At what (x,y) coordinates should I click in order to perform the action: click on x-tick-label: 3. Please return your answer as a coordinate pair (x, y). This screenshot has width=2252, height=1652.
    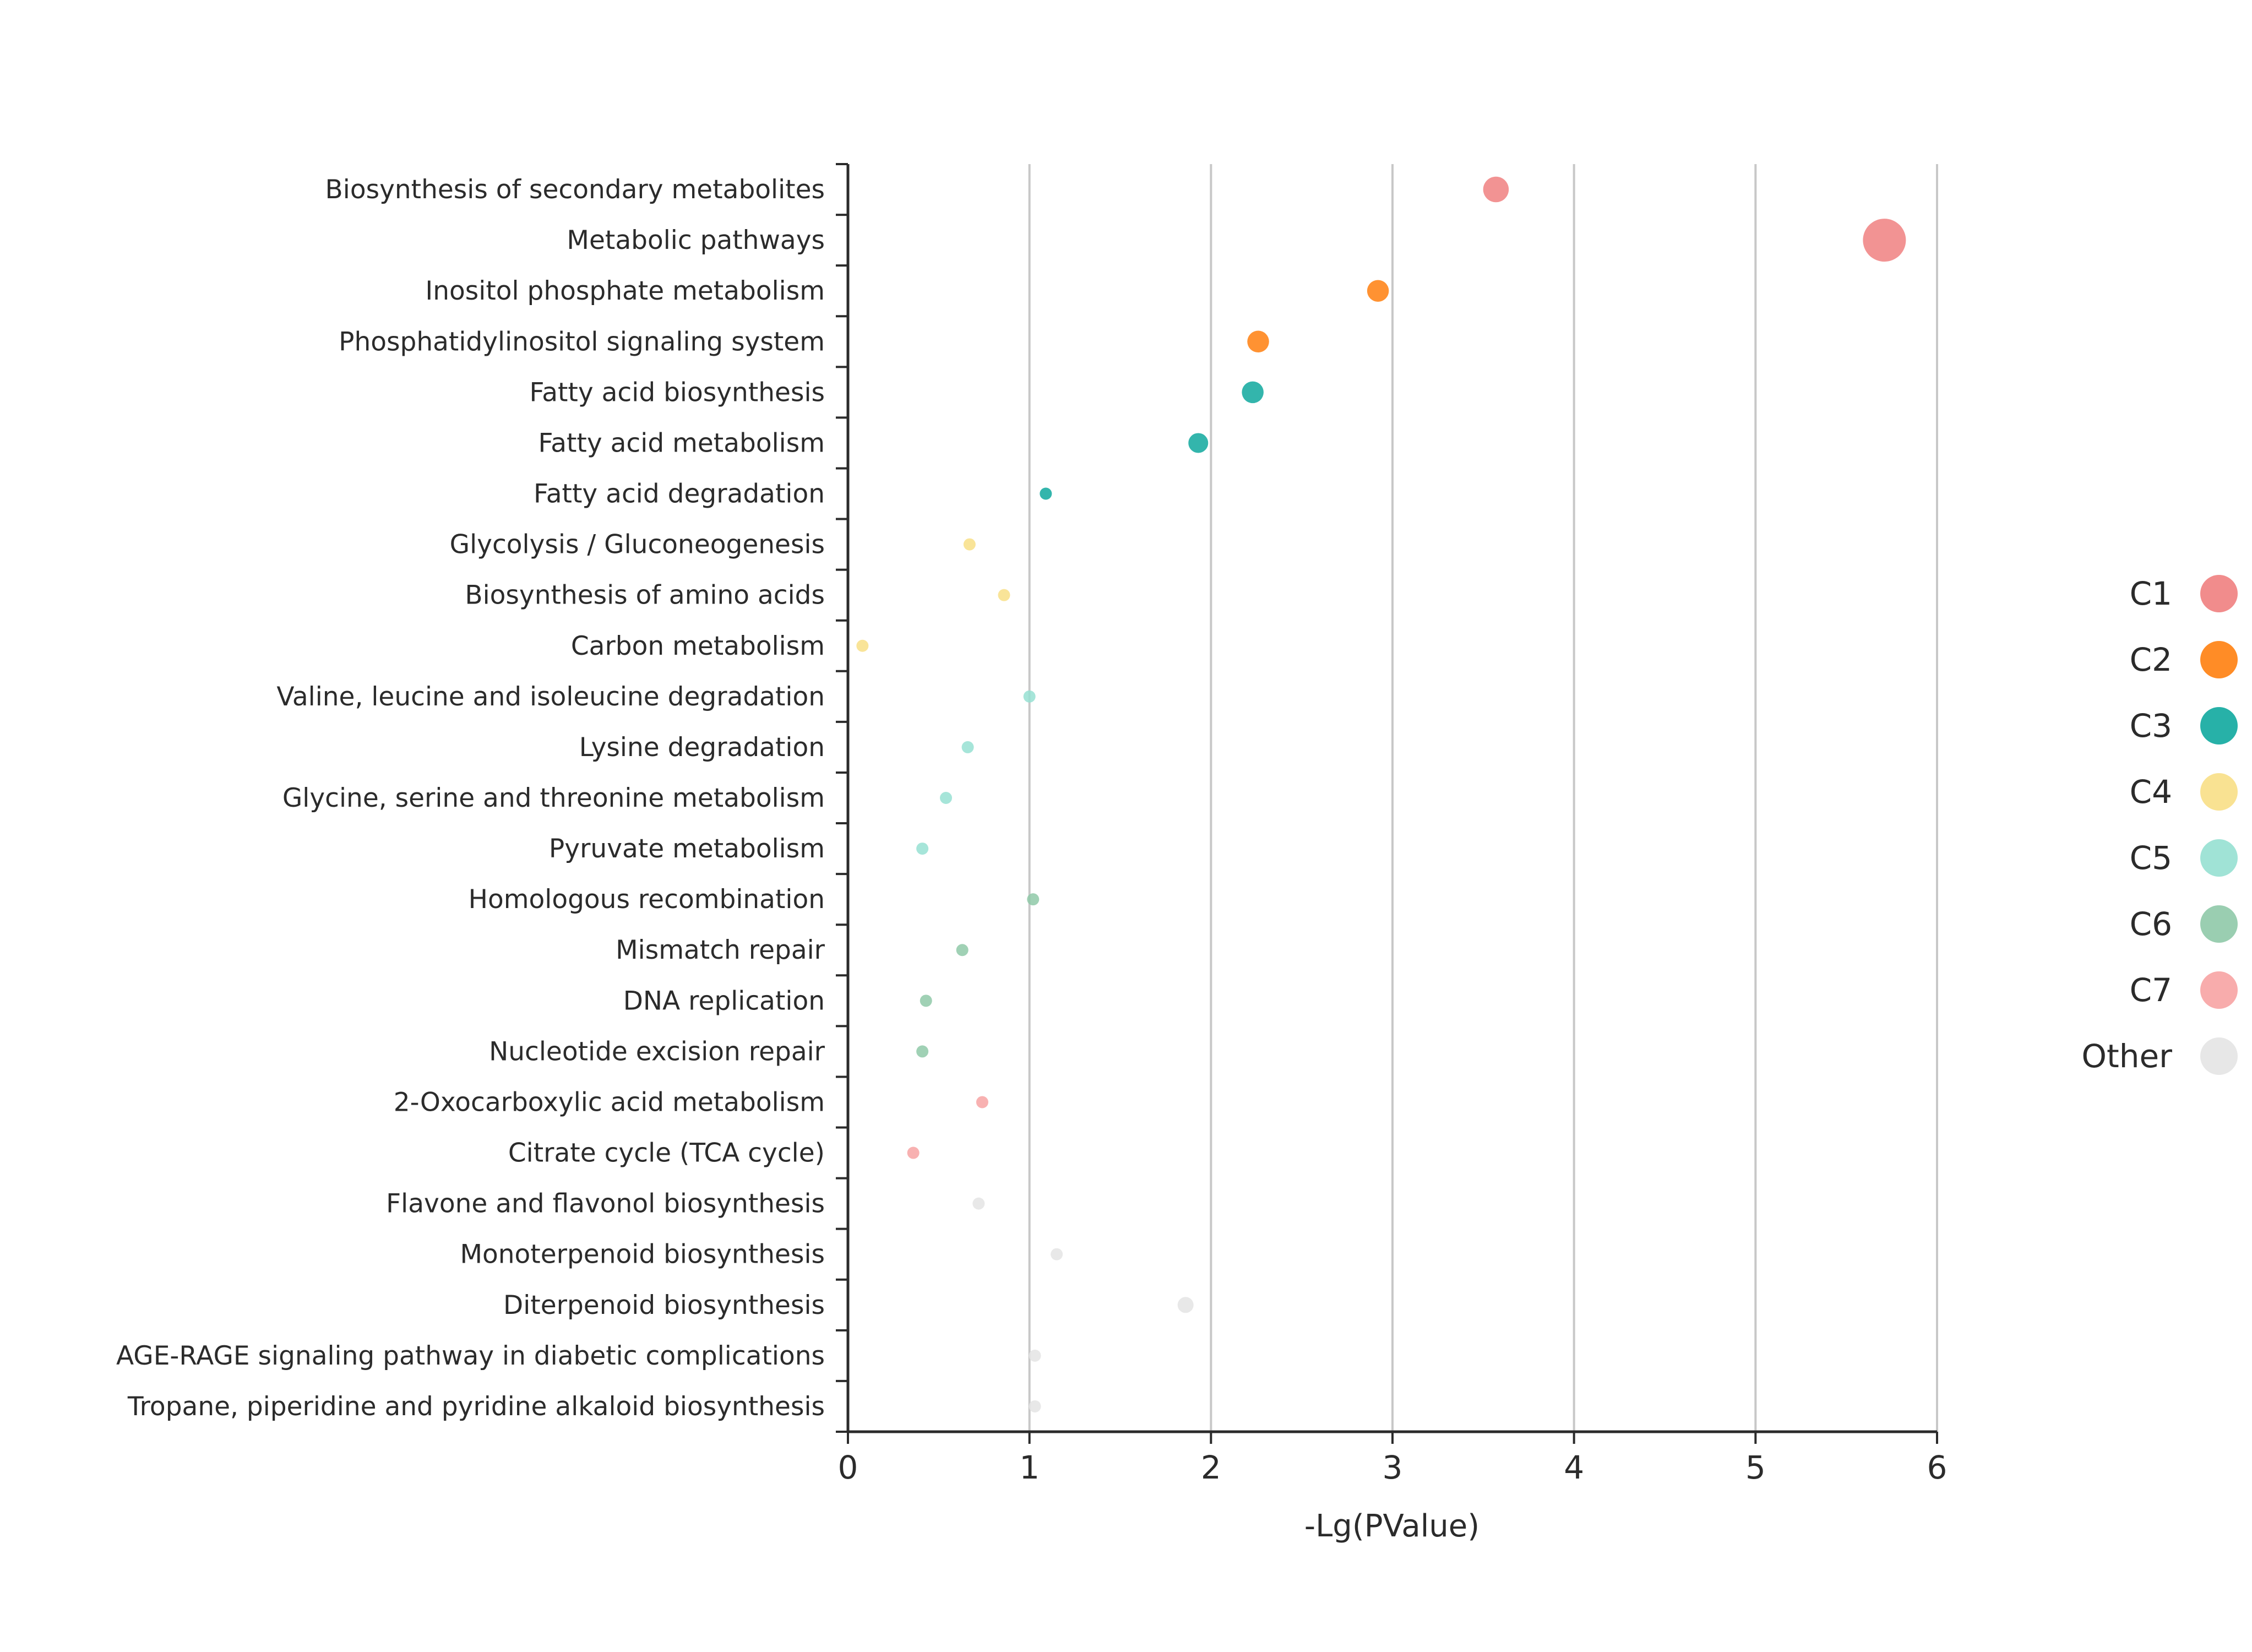
    Looking at the image, I should click on (1393, 1467).